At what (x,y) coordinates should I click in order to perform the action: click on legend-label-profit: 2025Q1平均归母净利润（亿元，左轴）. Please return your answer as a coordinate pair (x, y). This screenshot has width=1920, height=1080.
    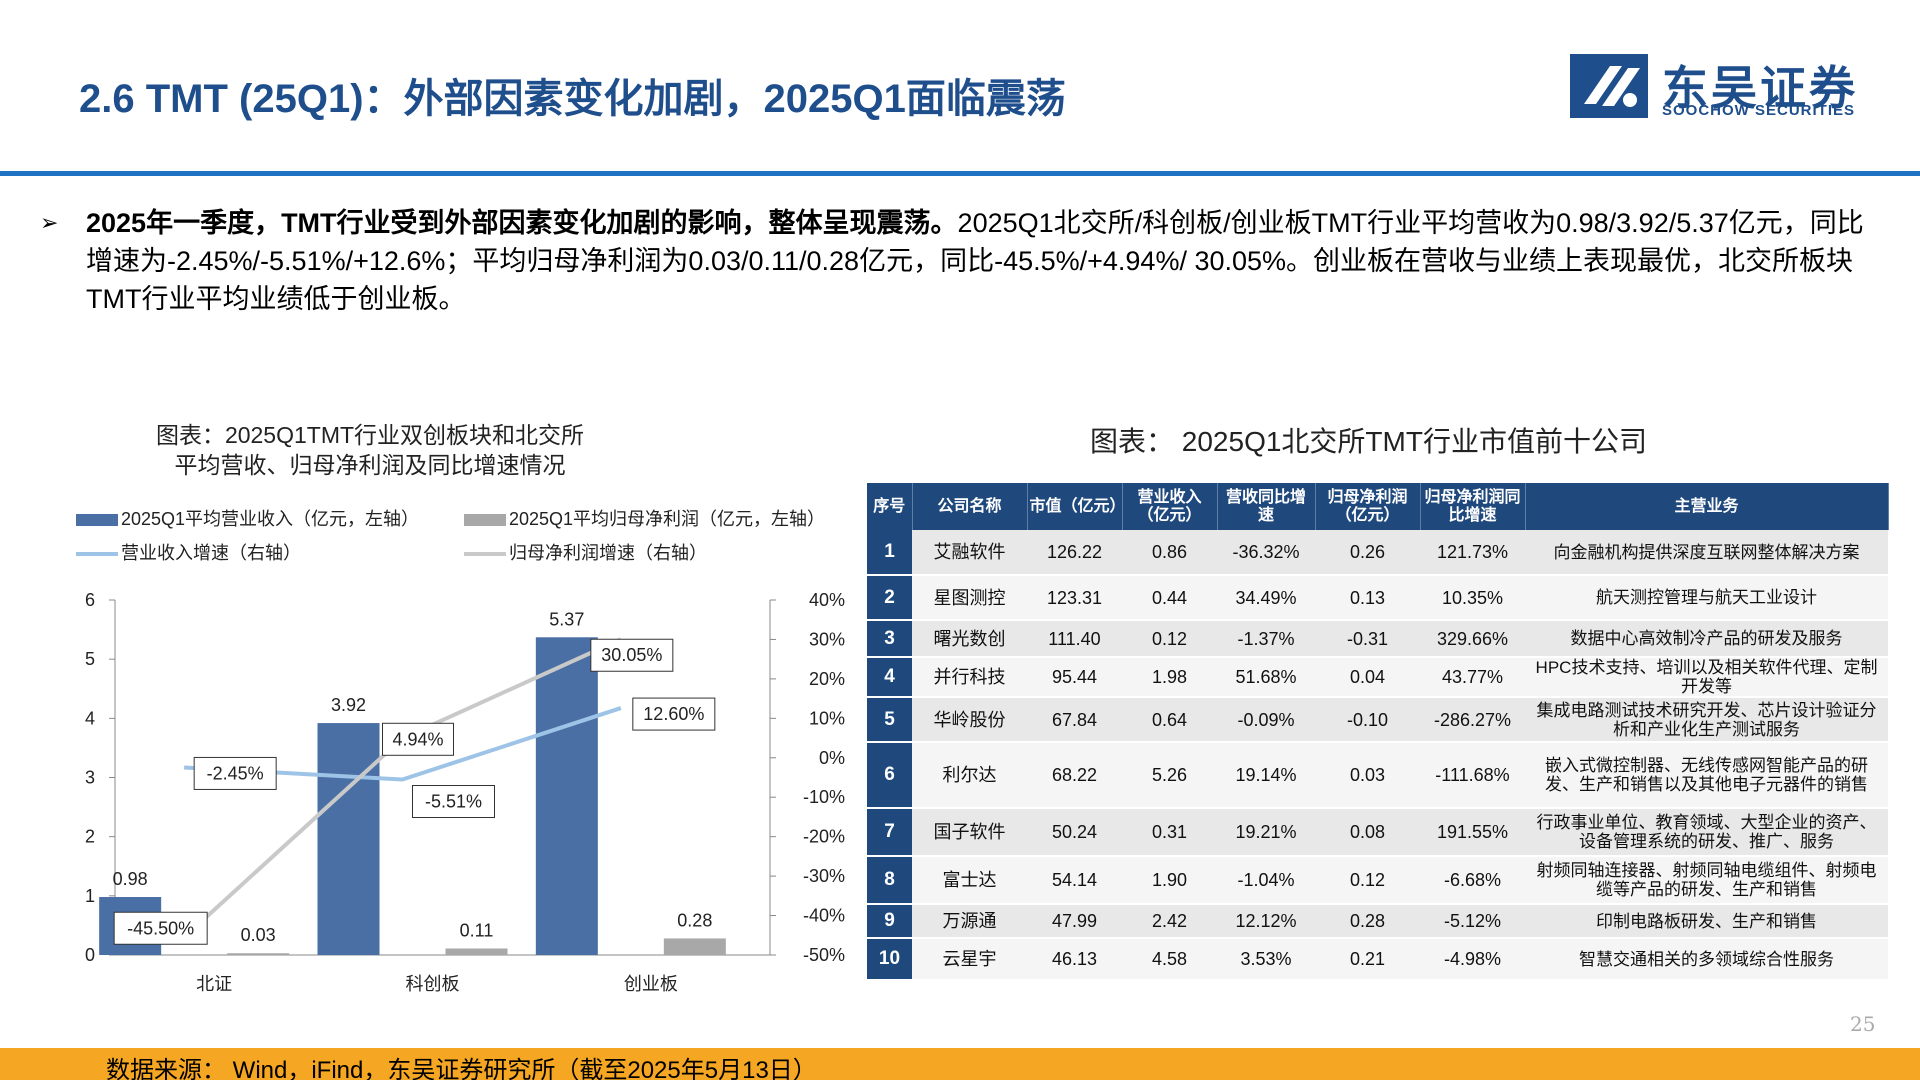
    Looking at the image, I should click on (667, 519).